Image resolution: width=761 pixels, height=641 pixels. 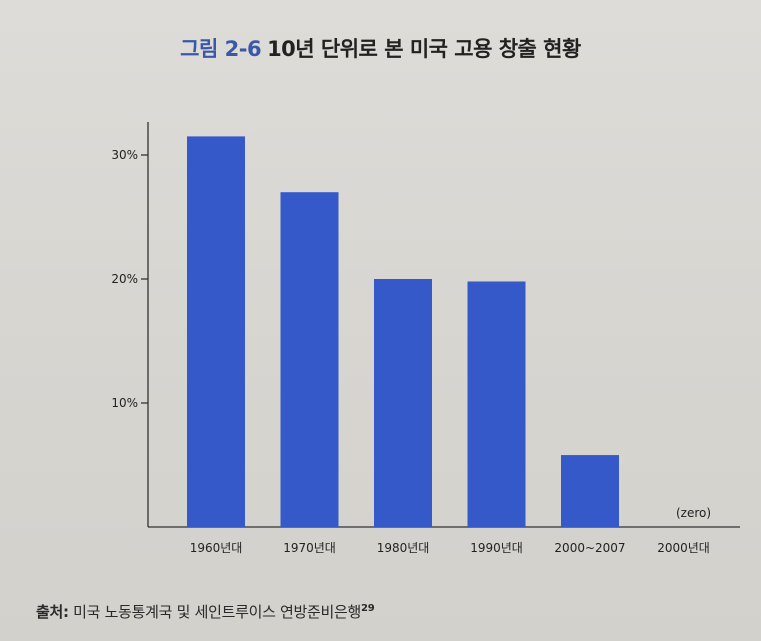 I want to click on x-category-label: 1990년대, so click(x=496, y=548).